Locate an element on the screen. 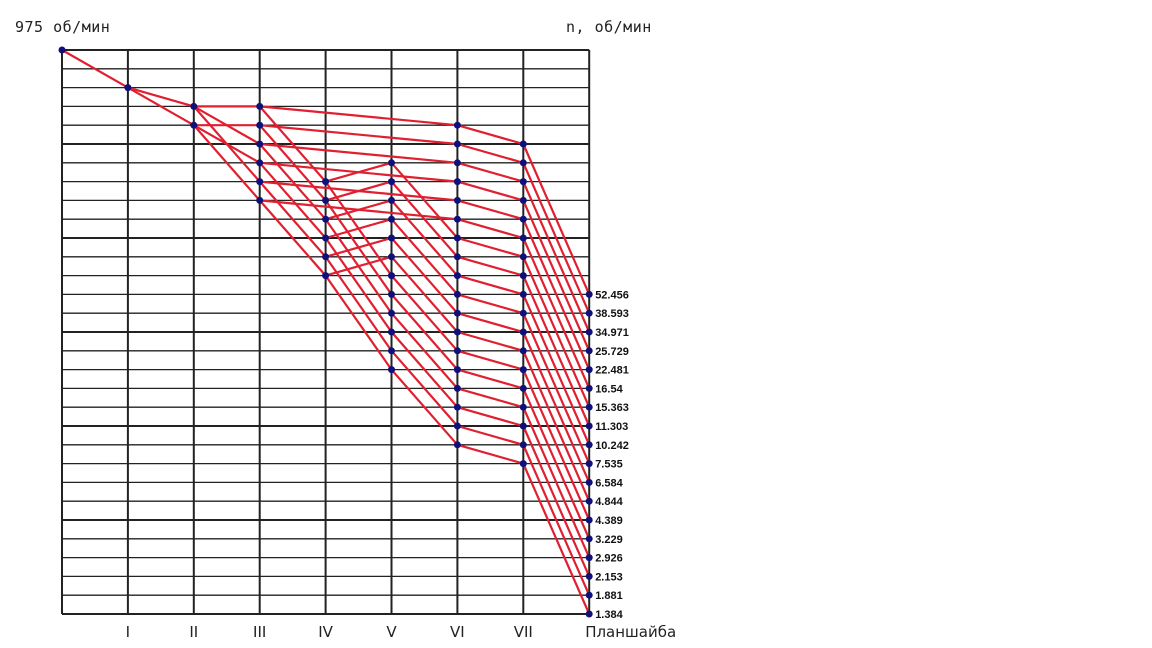 The width and height of the screenshot is (1152, 648). spindle-speed-label: 10.242 is located at coordinates (612, 446).